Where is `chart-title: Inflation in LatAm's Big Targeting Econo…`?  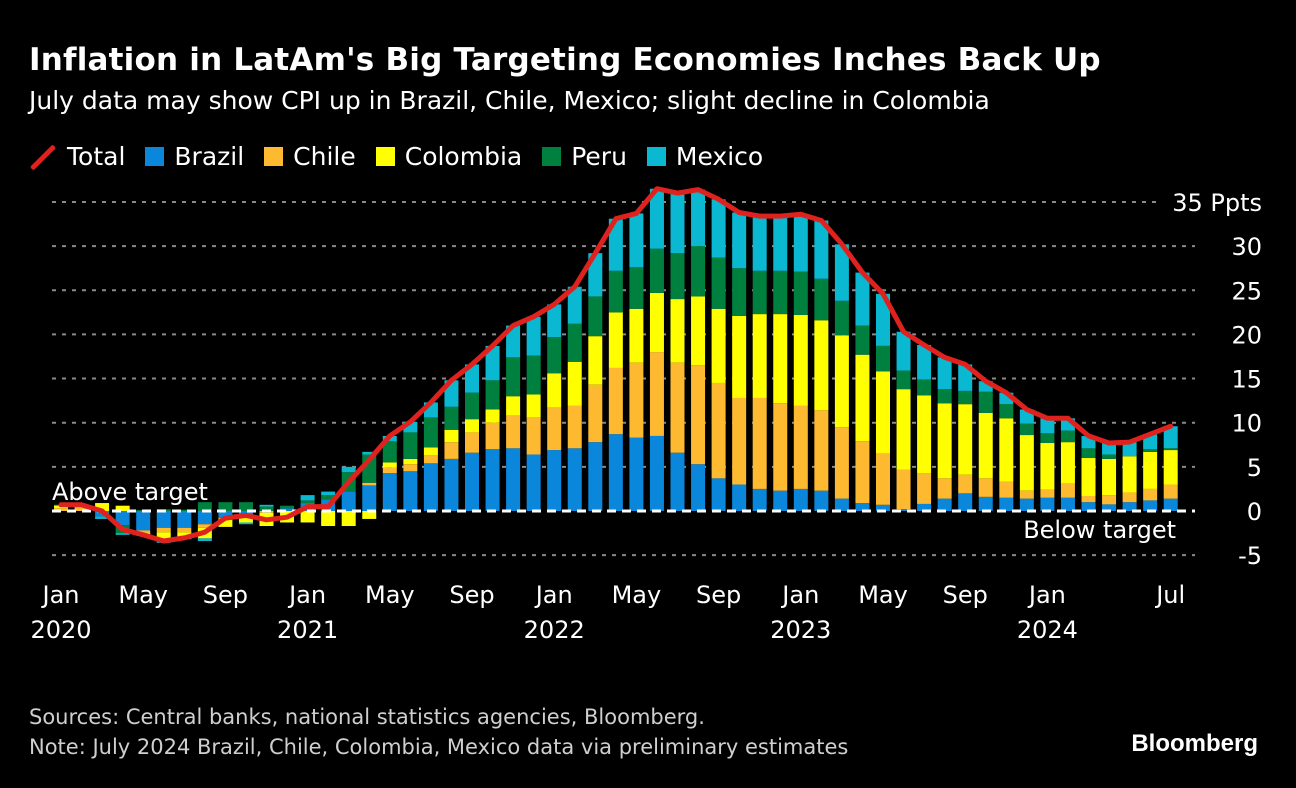
chart-title: Inflation in LatAm's Big Targeting Econo… is located at coordinates (565, 60).